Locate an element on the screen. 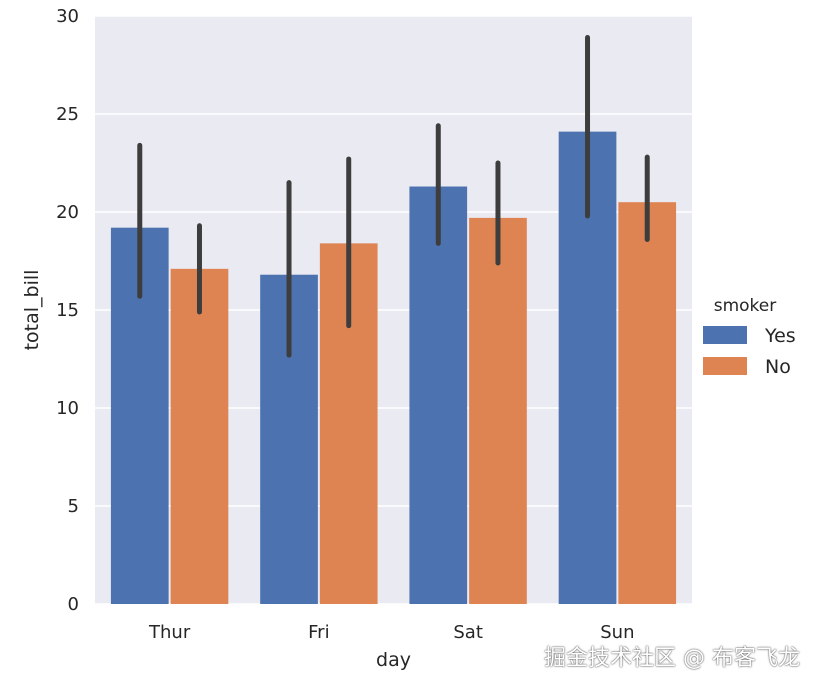  y-tick-label: 20 is located at coordinates (67, 212).